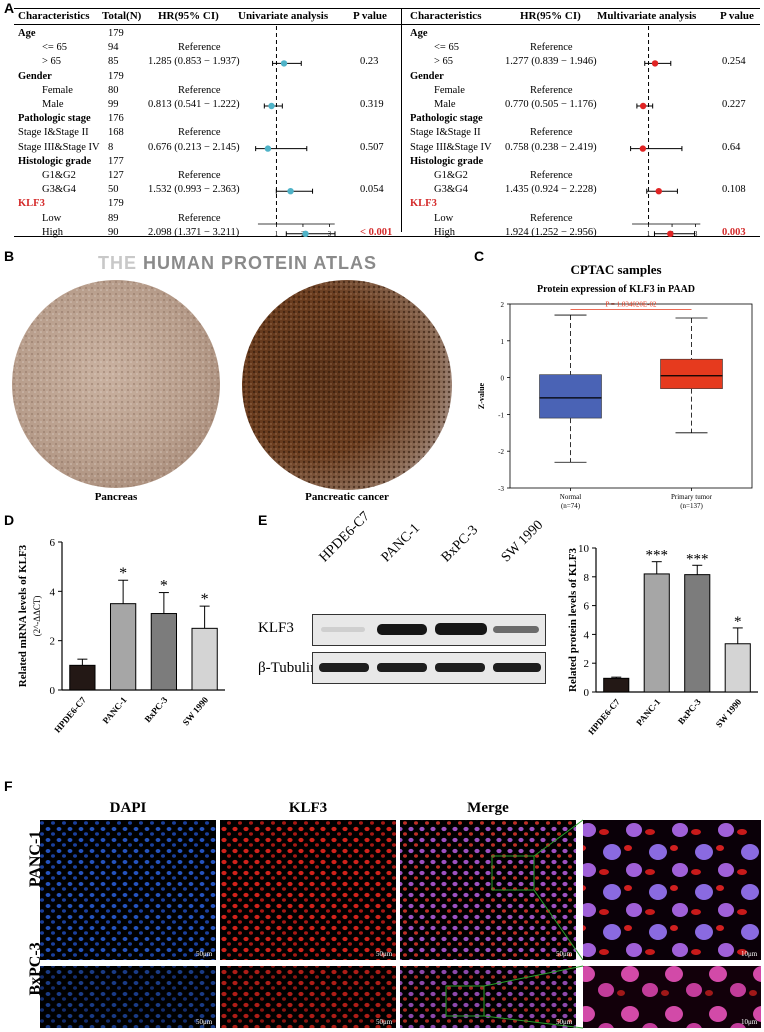 Image resolution: width=764 pixels, height=1032 pixels. I want to click on multi-row-p: 0.64, so click(731, 147).